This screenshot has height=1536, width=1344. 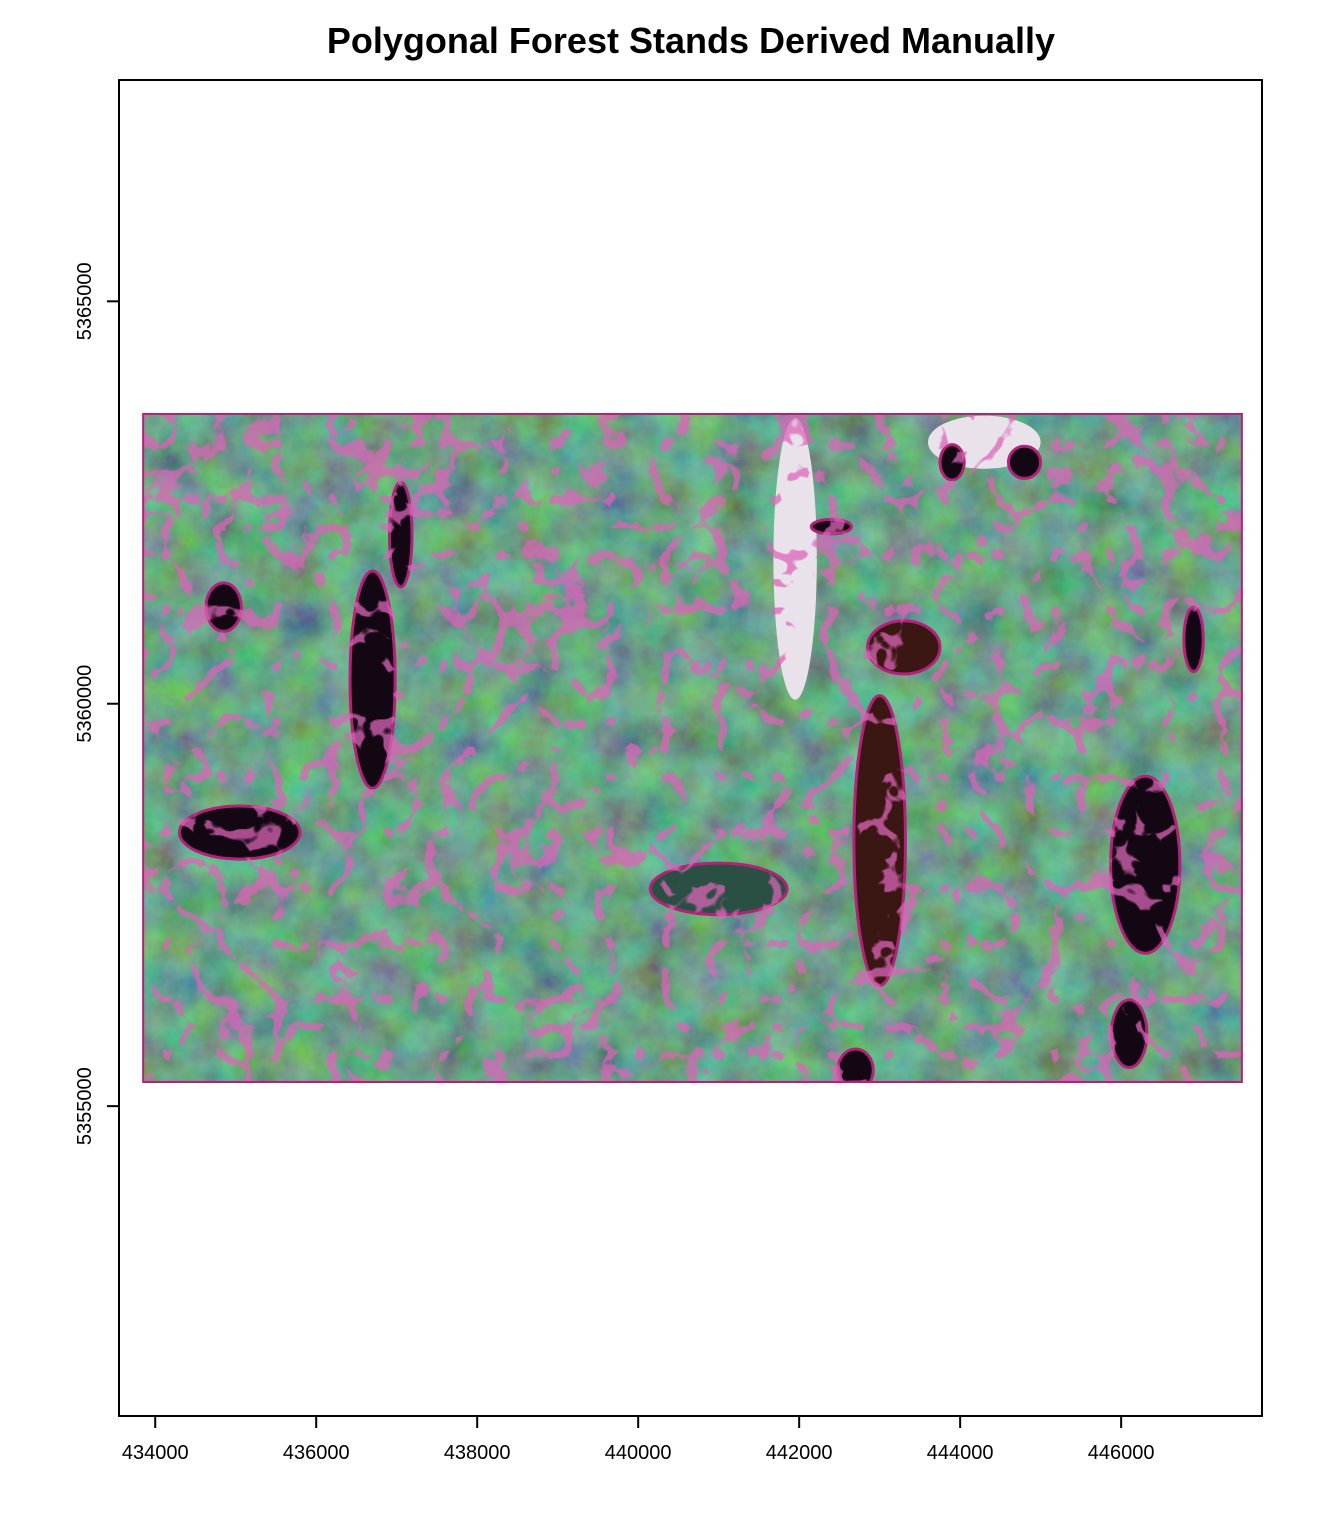 I want to click on x-tick-label: 438000, so click(x=477, y=1453).